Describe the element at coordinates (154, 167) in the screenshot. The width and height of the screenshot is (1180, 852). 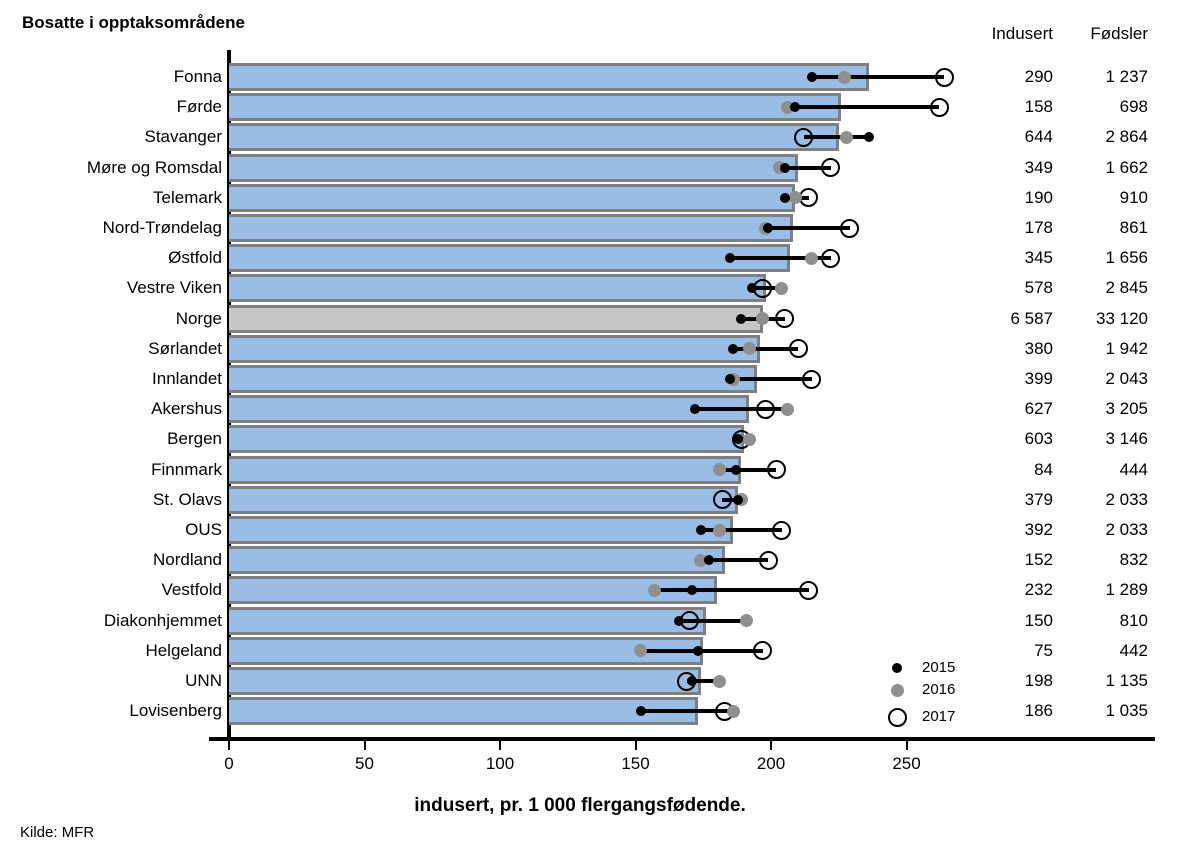
I see `row-label: Møre og Romsdal` at that location.